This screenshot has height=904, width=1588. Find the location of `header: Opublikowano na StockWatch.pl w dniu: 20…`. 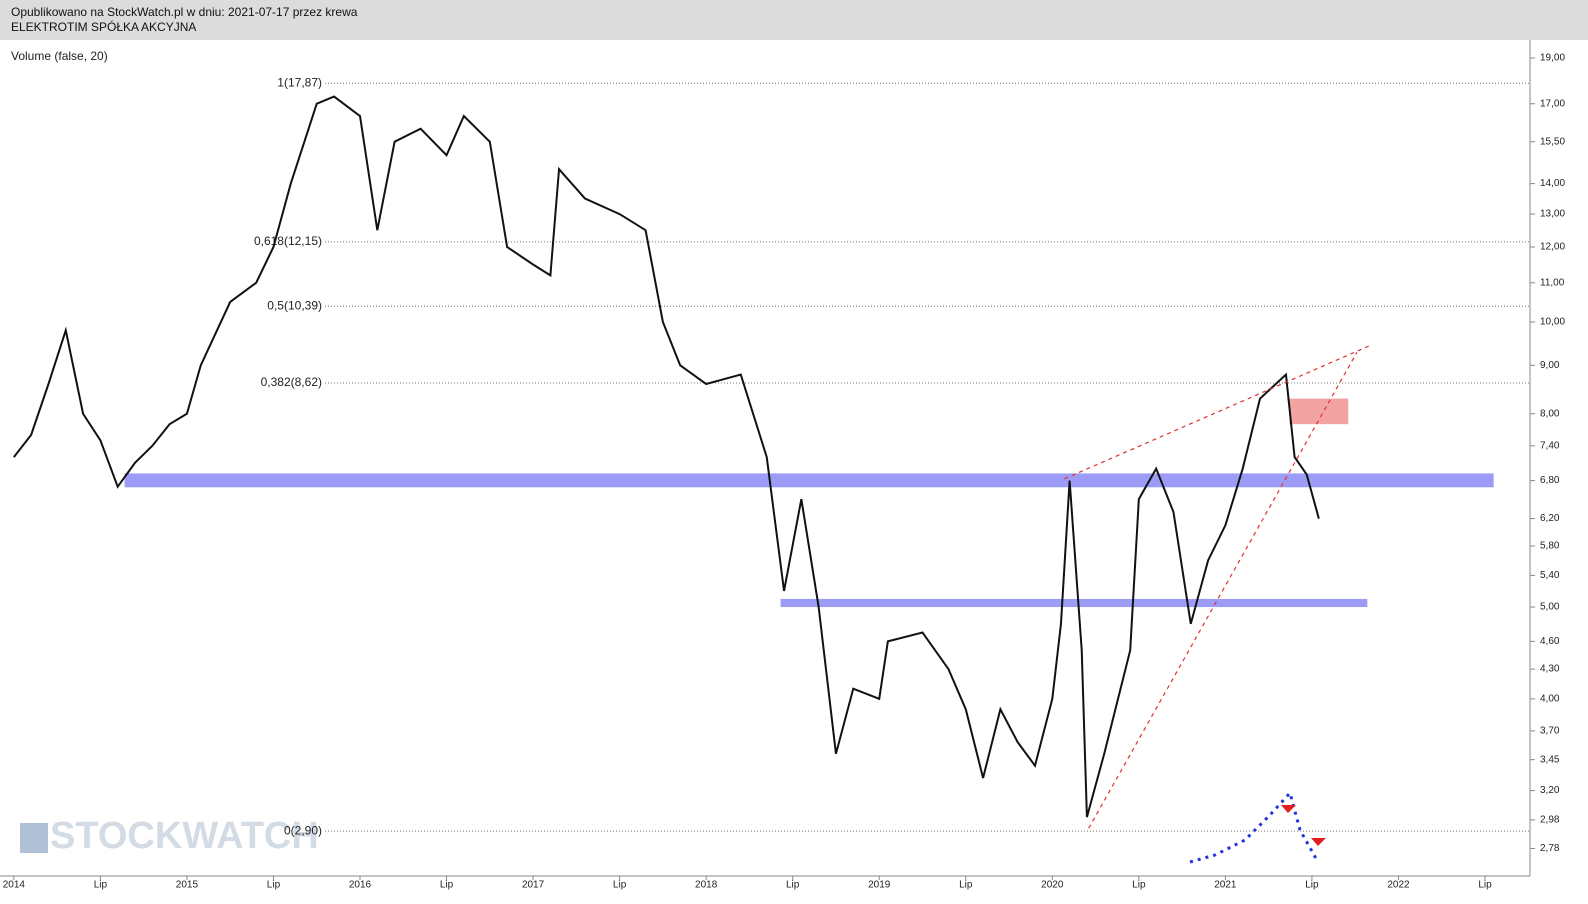

header: Opublikowano na StockWatch.pl w dniu: 20… is located at coordinates (794, 20).